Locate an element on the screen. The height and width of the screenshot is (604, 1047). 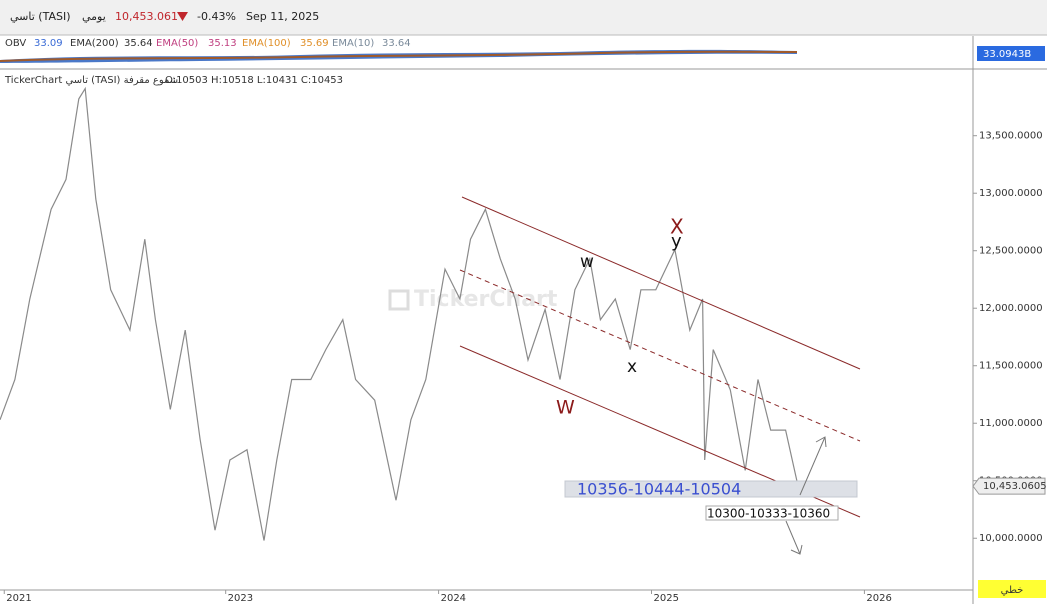
obv-ema is located at coordinates (399, 56).